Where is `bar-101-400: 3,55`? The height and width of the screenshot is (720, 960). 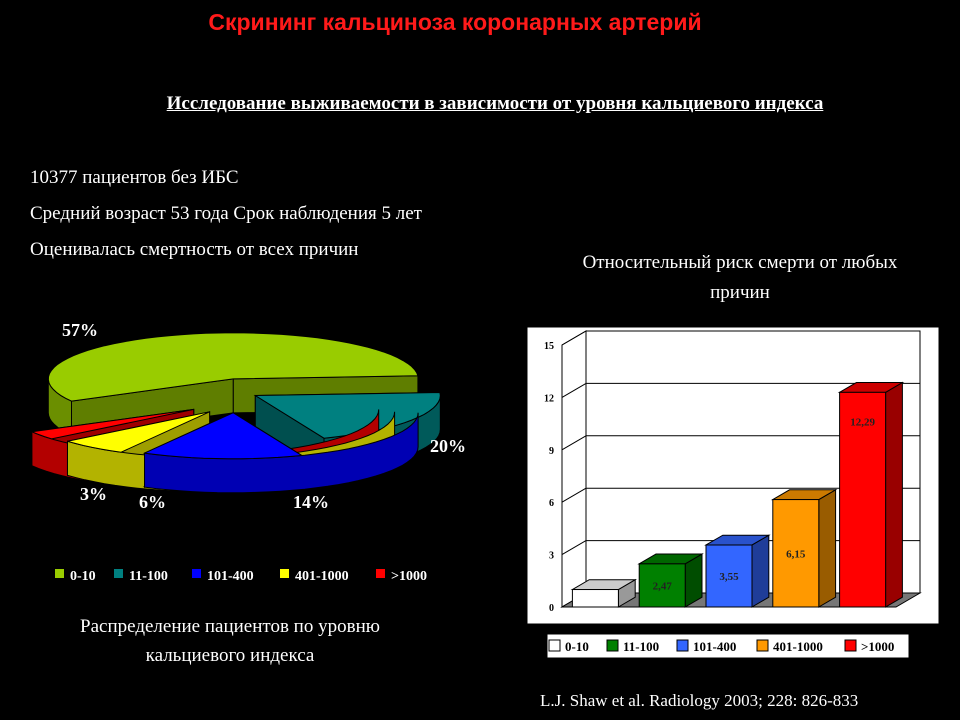 bar-101-400: 3,55 is located at coordinates (737, 571).